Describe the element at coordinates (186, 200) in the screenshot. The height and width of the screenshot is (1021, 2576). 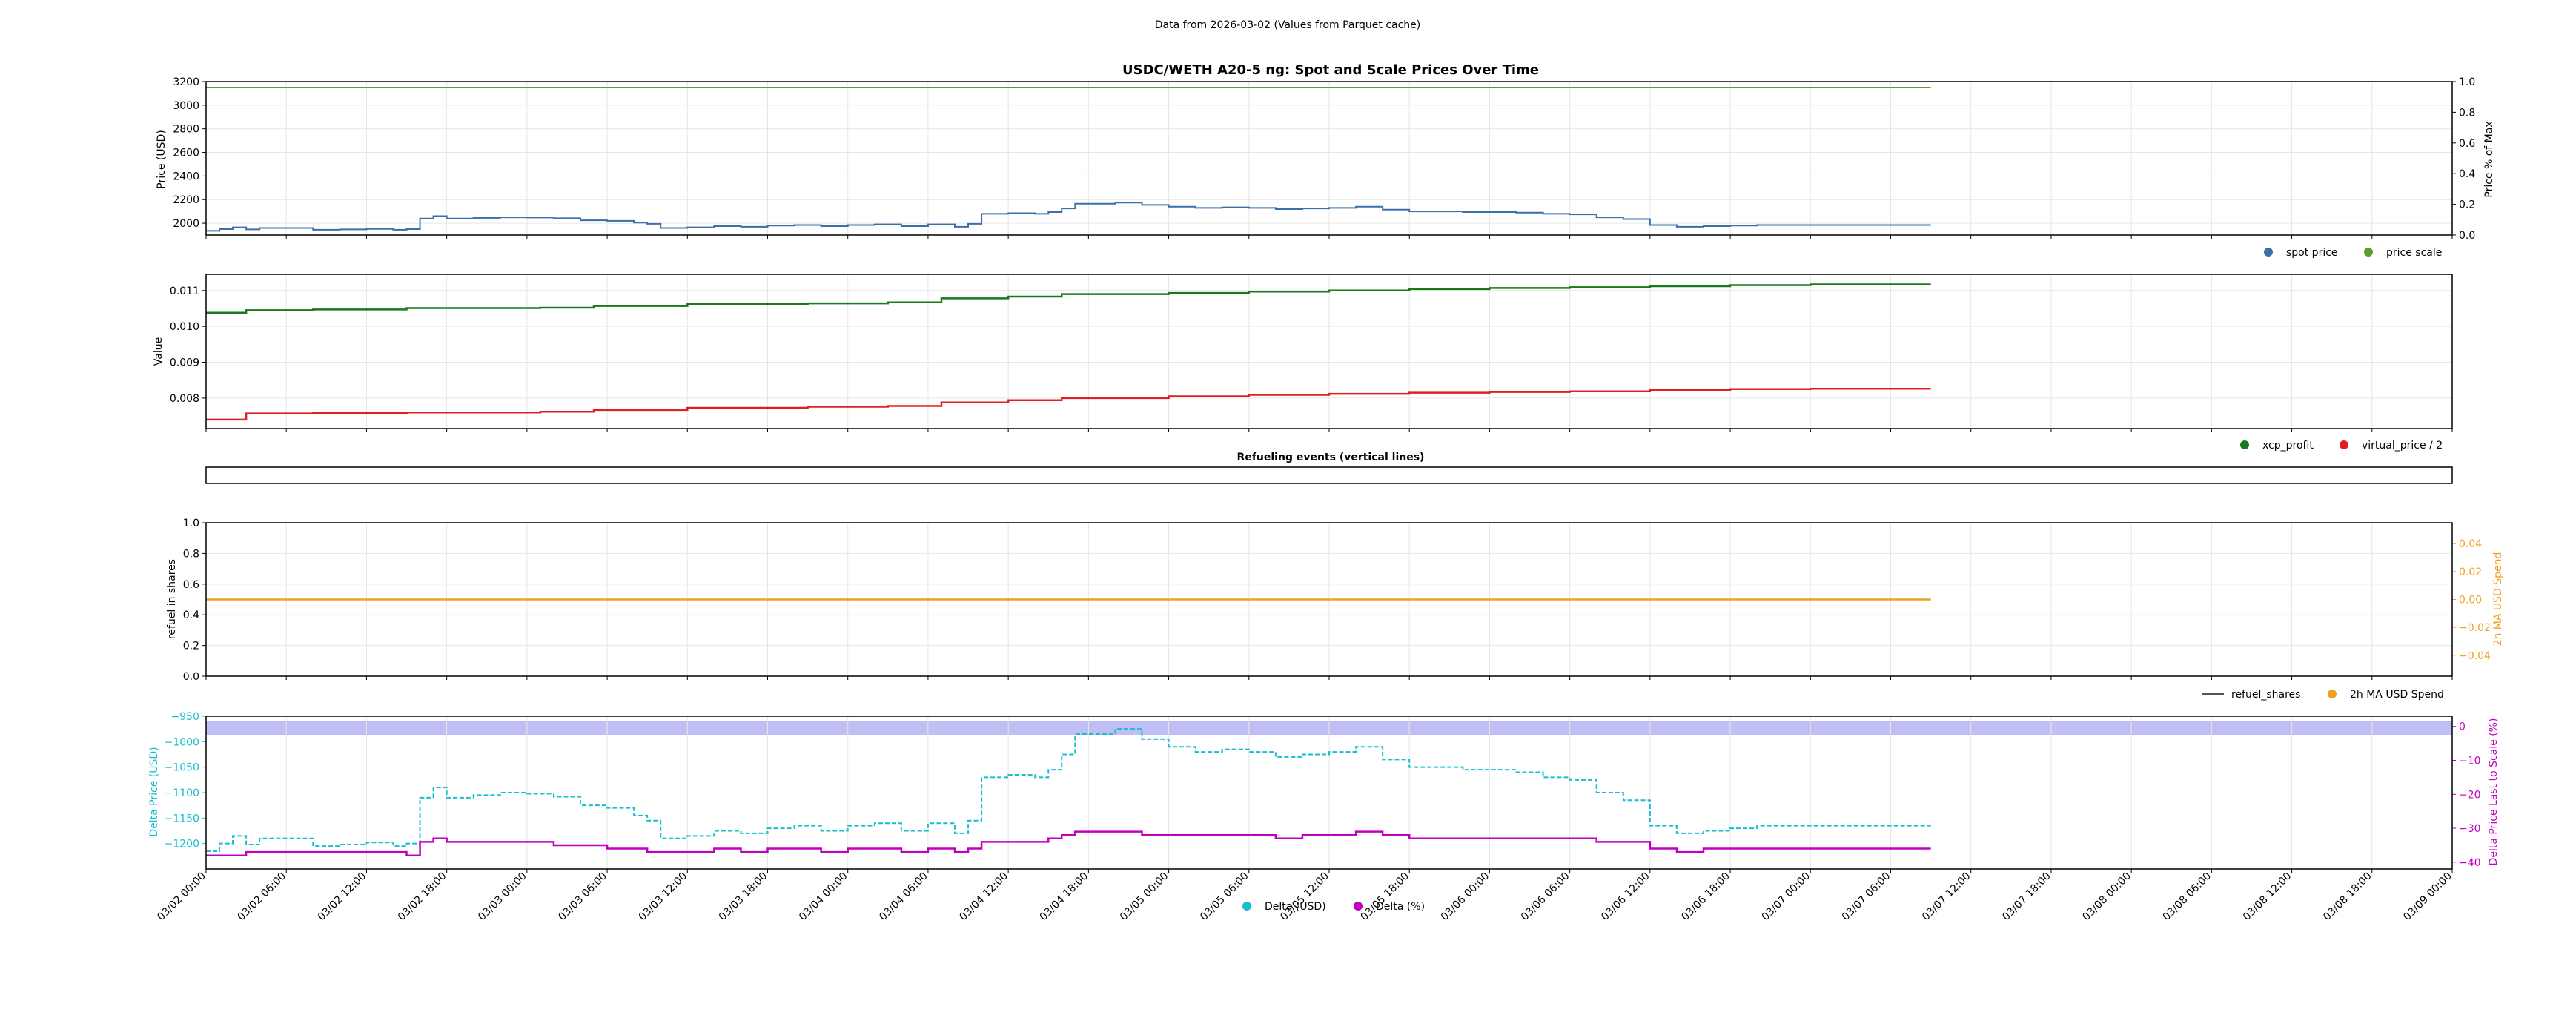
I see `y-tick-label: 2200` at that location.